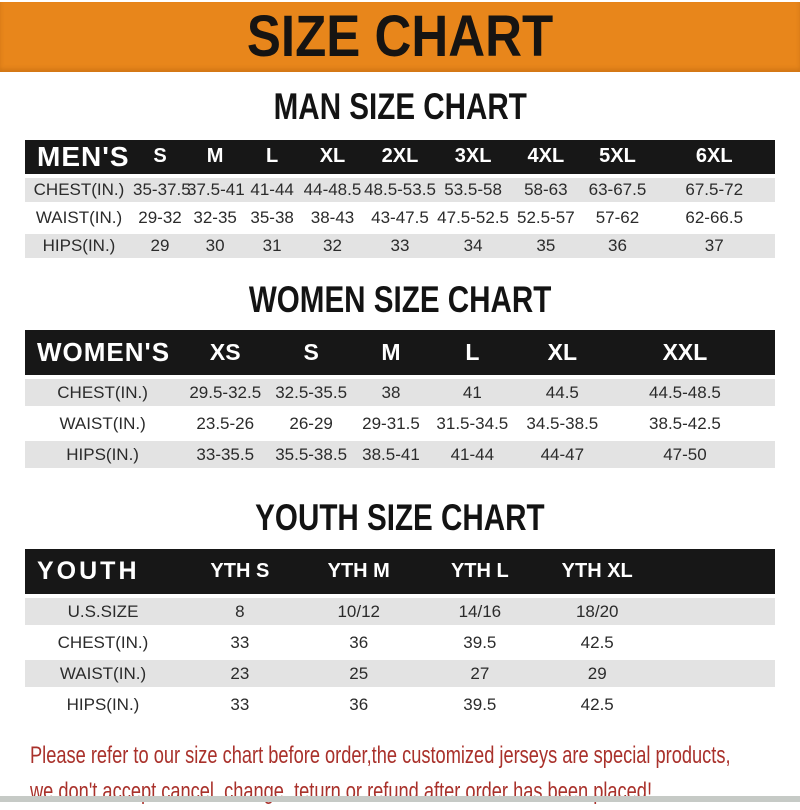 The height and width of the screenshot is (810, 800). I want to click on row-label: U.S.SIZE, so click(103, 611).